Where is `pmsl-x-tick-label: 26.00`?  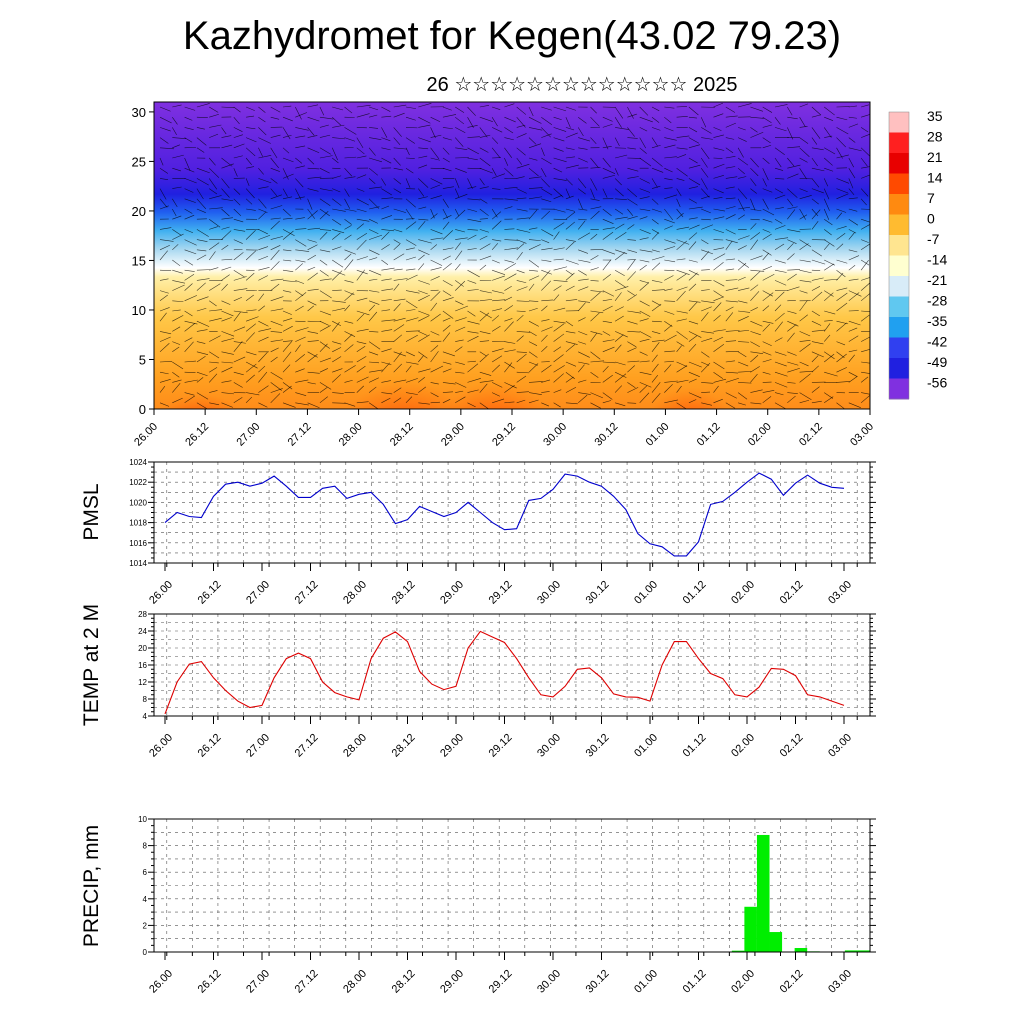
pmsl-x-tick-label: 26.00 is located at coordinates (161, 593).